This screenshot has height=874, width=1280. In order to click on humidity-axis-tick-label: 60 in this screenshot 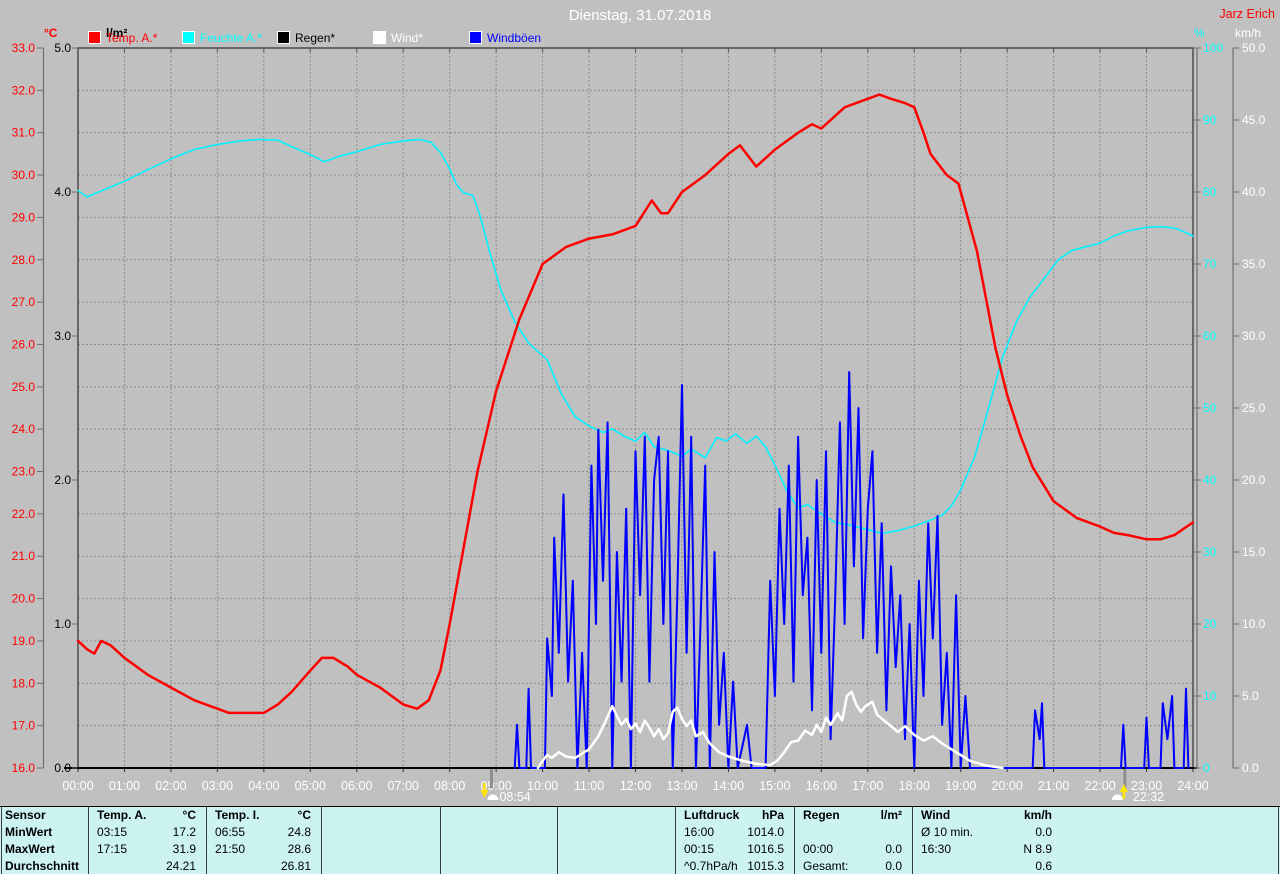, I will do `click(1210, 336)`.